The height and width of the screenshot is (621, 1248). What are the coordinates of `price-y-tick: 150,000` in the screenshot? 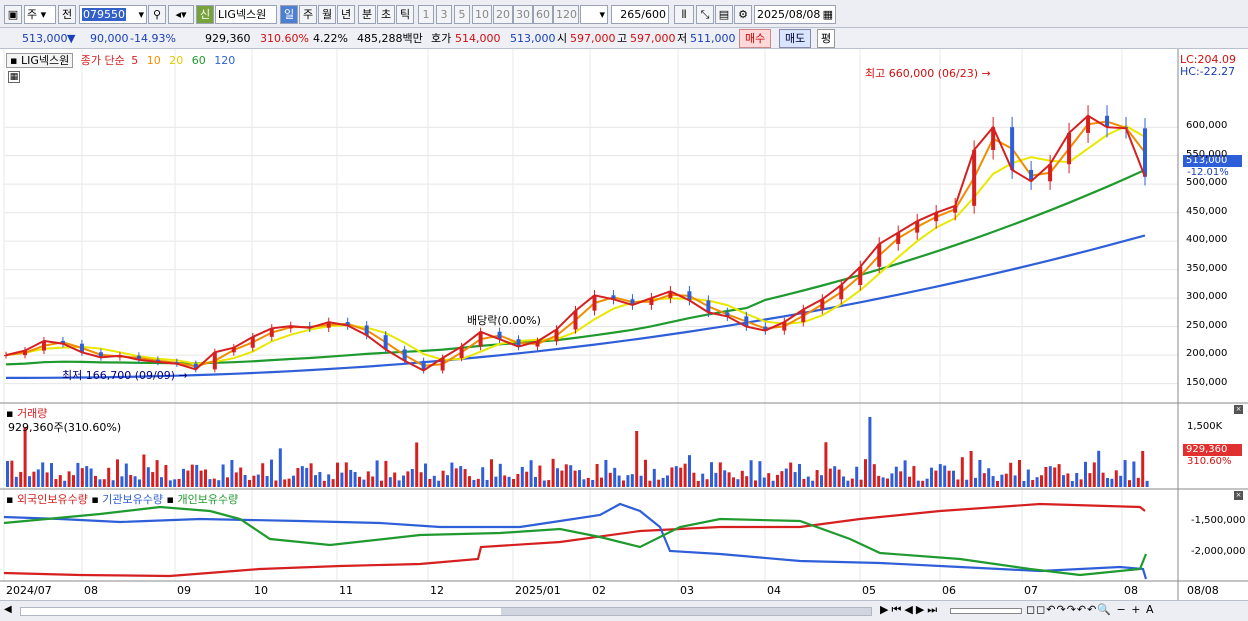 It's located at (1207, 382).